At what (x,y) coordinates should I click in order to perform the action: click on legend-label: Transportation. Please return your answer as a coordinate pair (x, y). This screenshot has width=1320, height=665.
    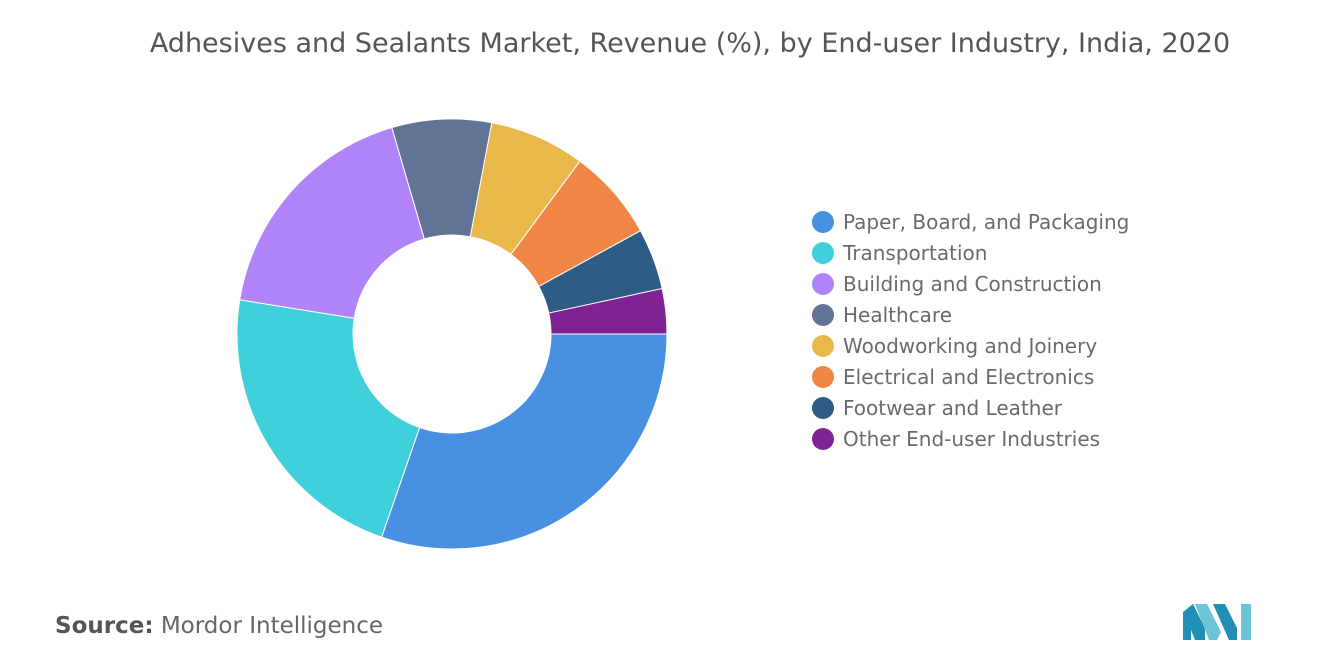
    Looking at the image, I should click on (915, 252).